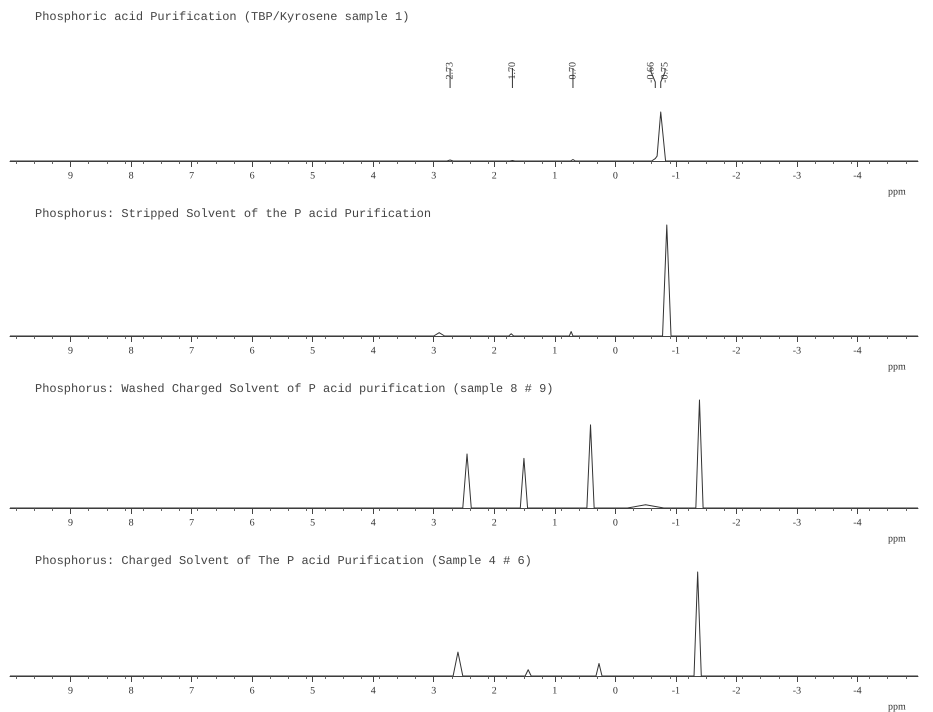 Image resolution: width=933 pixels, height=712 pixels. Describe the element at coordinates (450, 71) in the screenshot. I see `ref-line-label: 2.73` at that location.